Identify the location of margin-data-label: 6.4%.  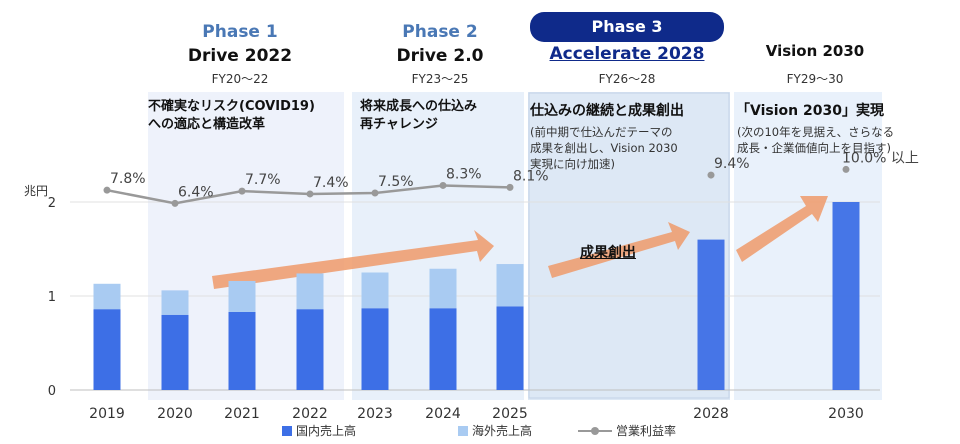
(196, 192).